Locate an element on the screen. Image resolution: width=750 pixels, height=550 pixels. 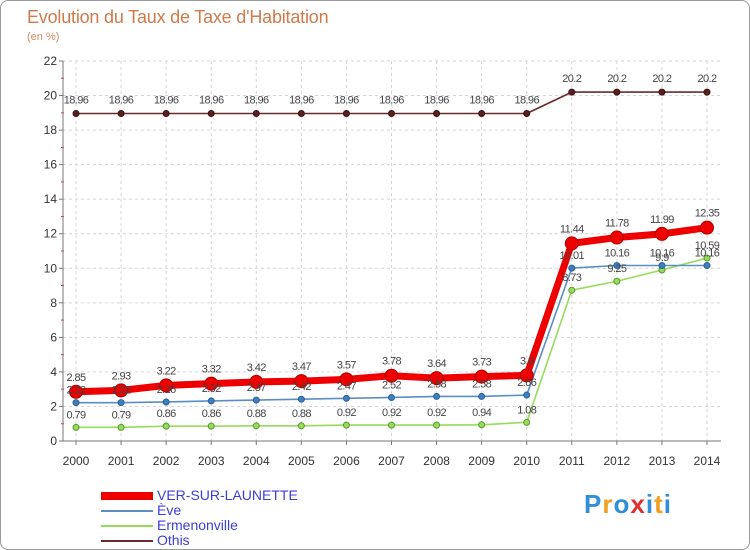
x-tick-label: 2013 is located at coordinates (662, 461).